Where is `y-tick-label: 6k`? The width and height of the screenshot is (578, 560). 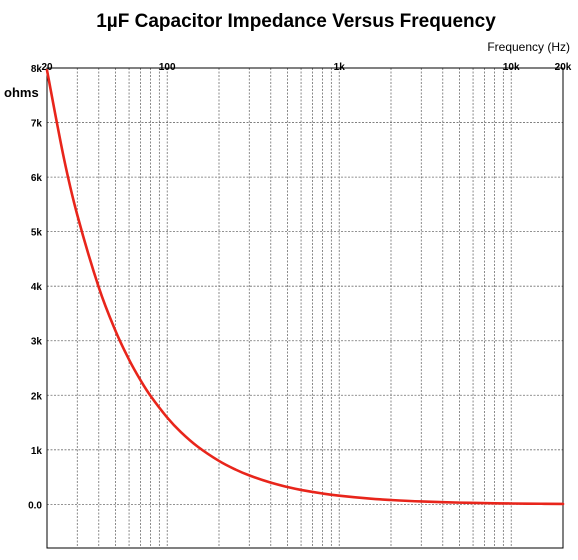
y-tick-label: 6k is located at coordinates (37, 178).